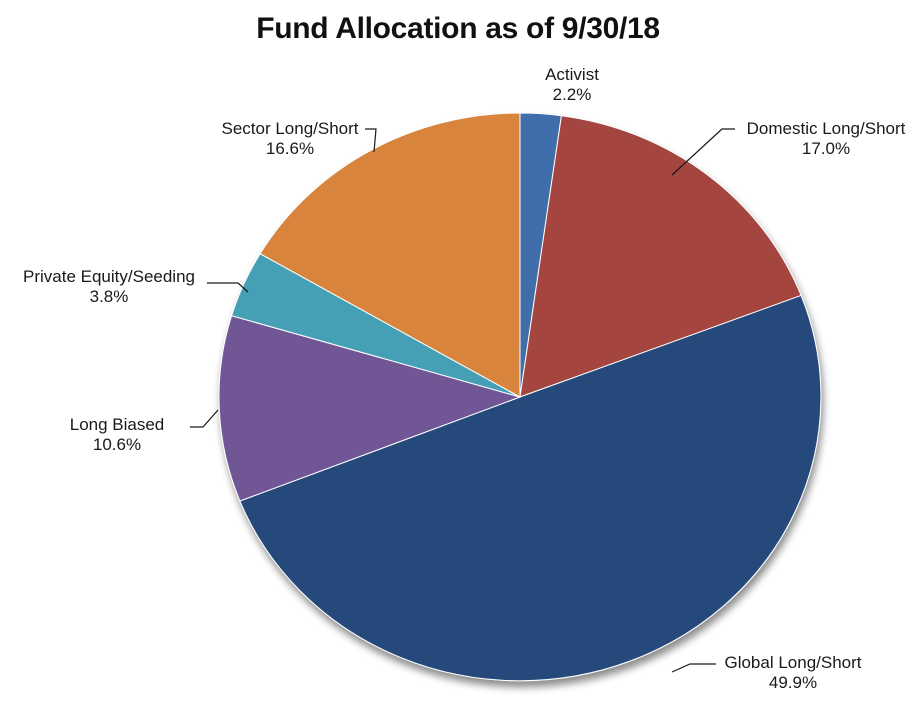  I want to click on slice-value-label: 16.6%, so click(290, 148).